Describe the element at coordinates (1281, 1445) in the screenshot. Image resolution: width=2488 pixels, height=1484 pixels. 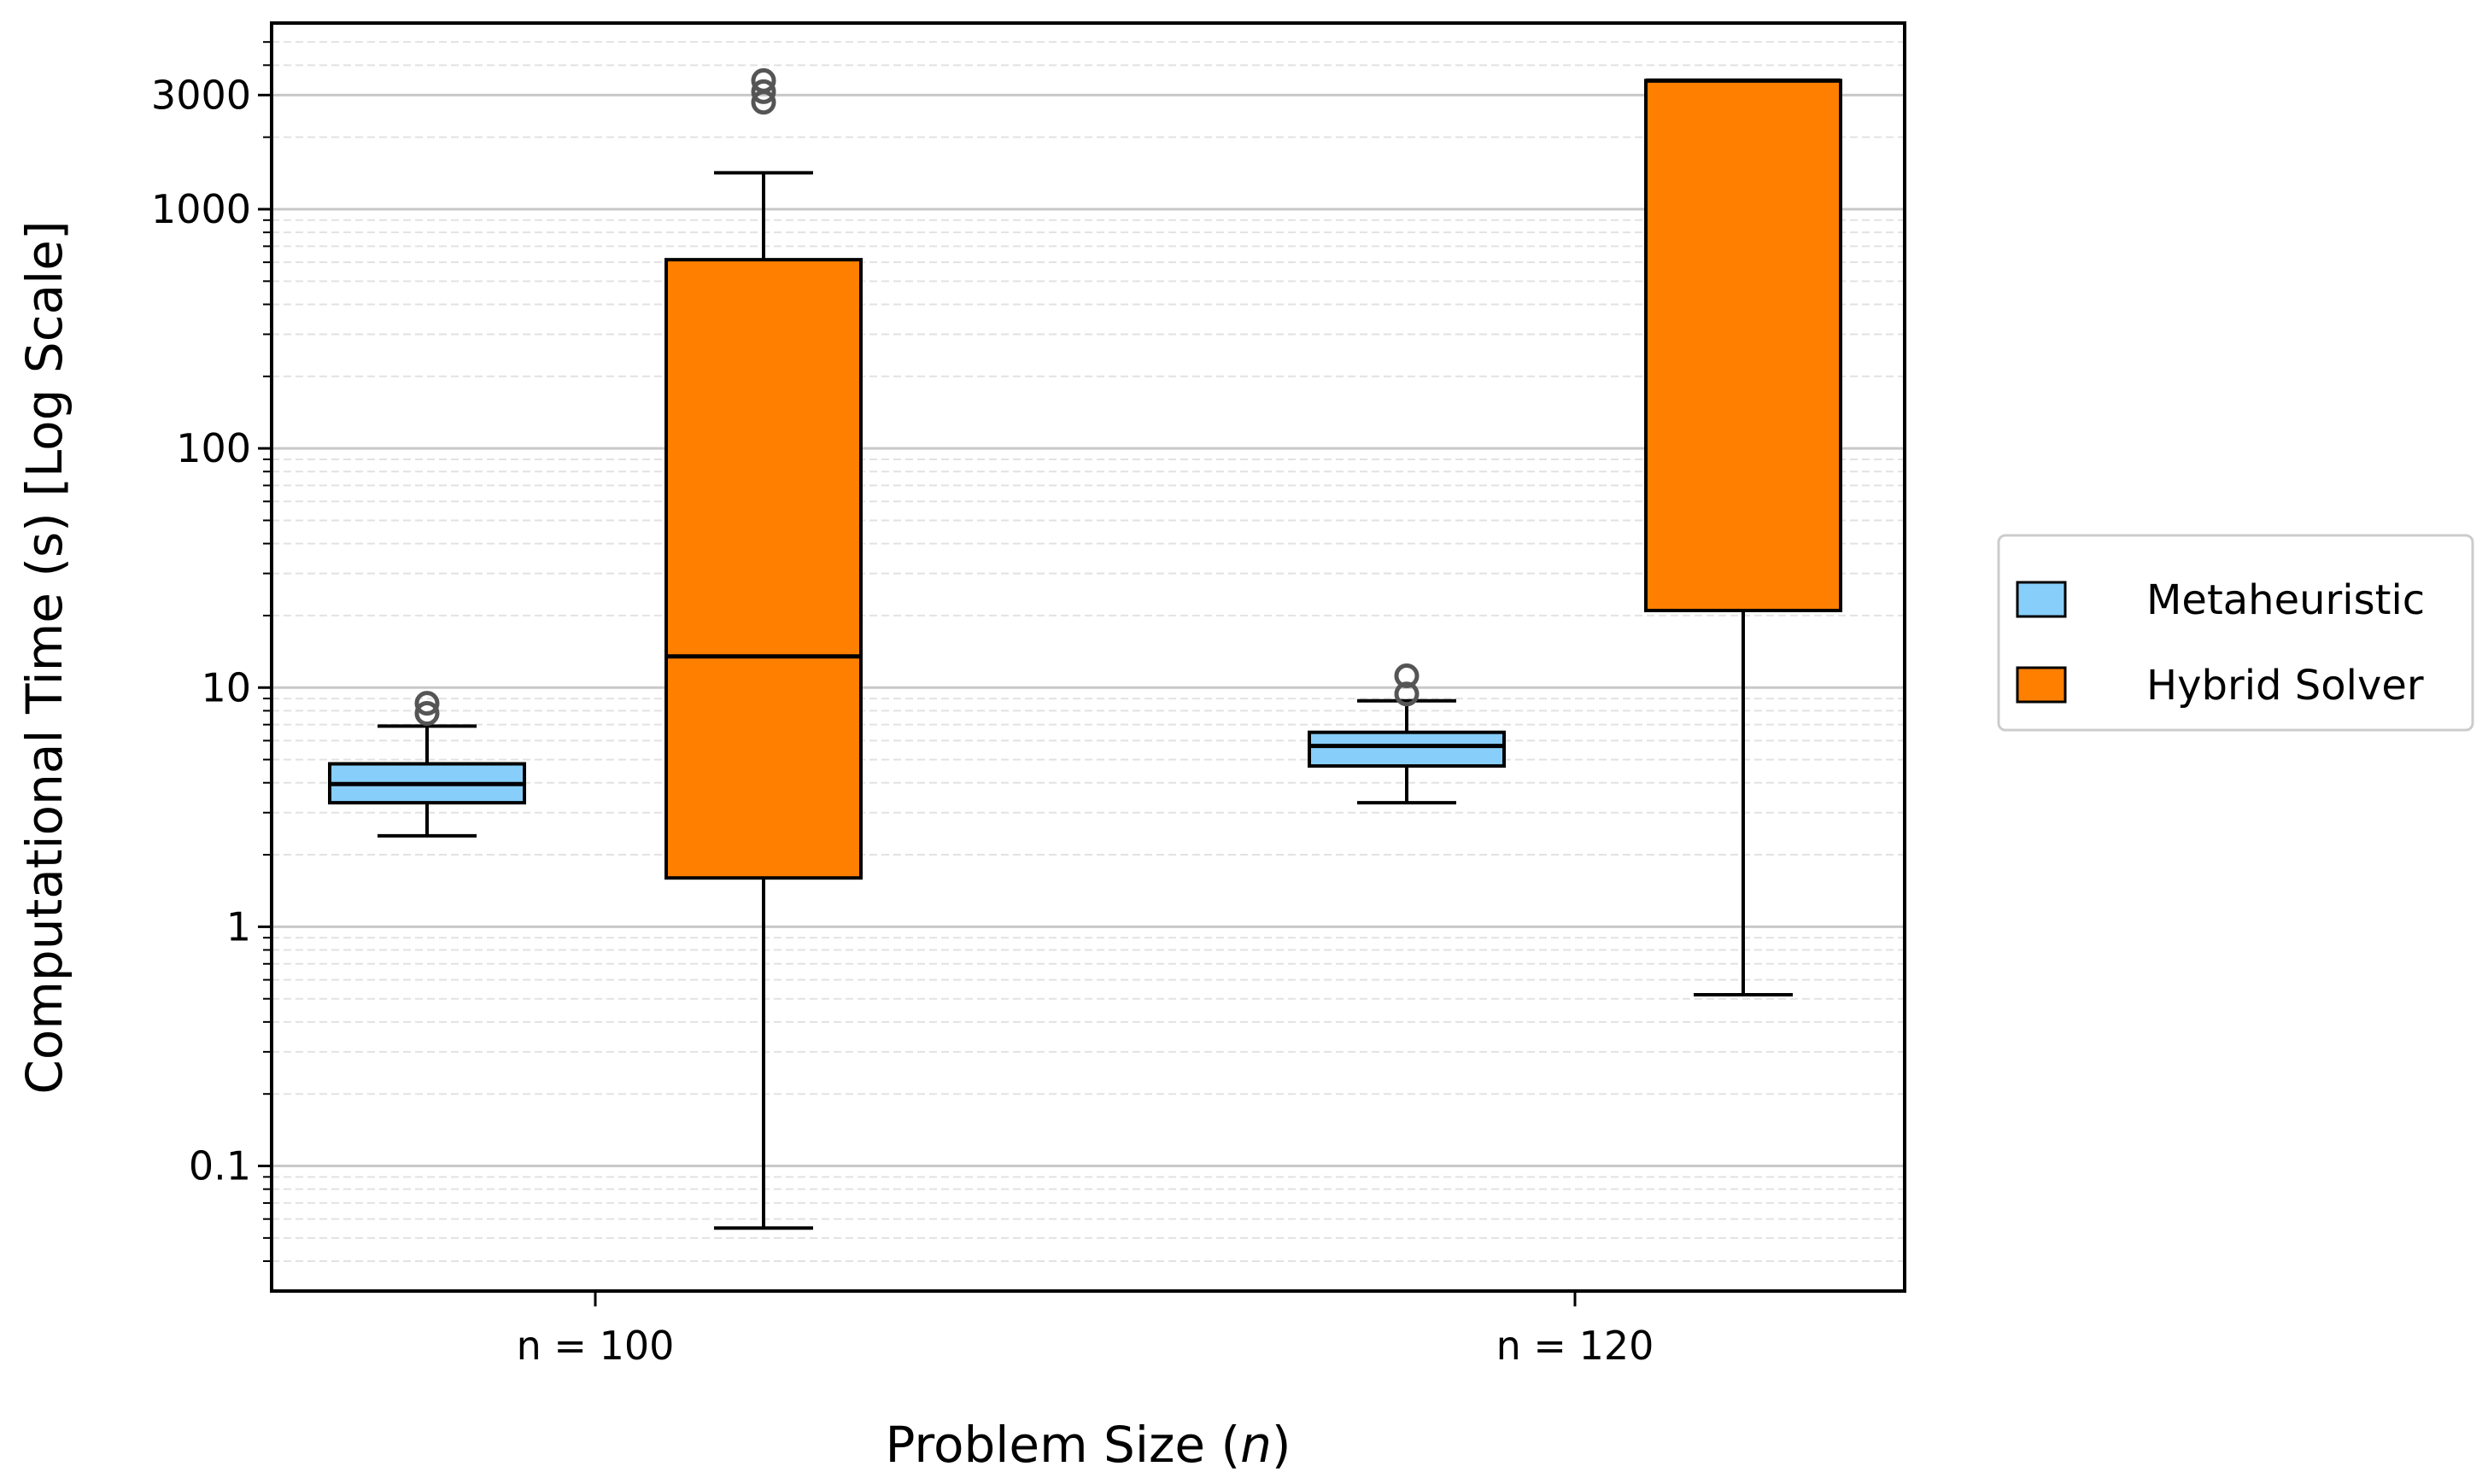
I see `x-axis-label-suffix: )` at that location.